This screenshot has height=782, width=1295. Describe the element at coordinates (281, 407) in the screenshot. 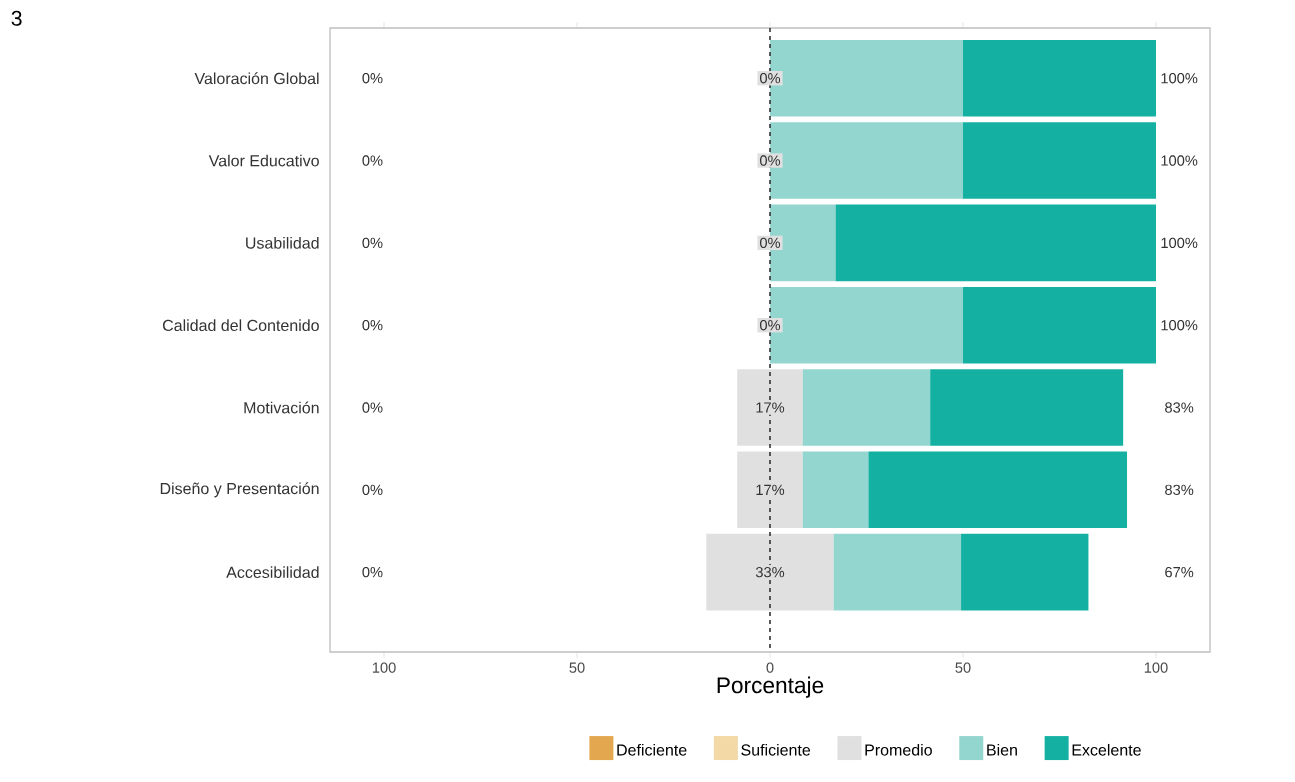

I see `y-tick-label: Motivación` at that location.